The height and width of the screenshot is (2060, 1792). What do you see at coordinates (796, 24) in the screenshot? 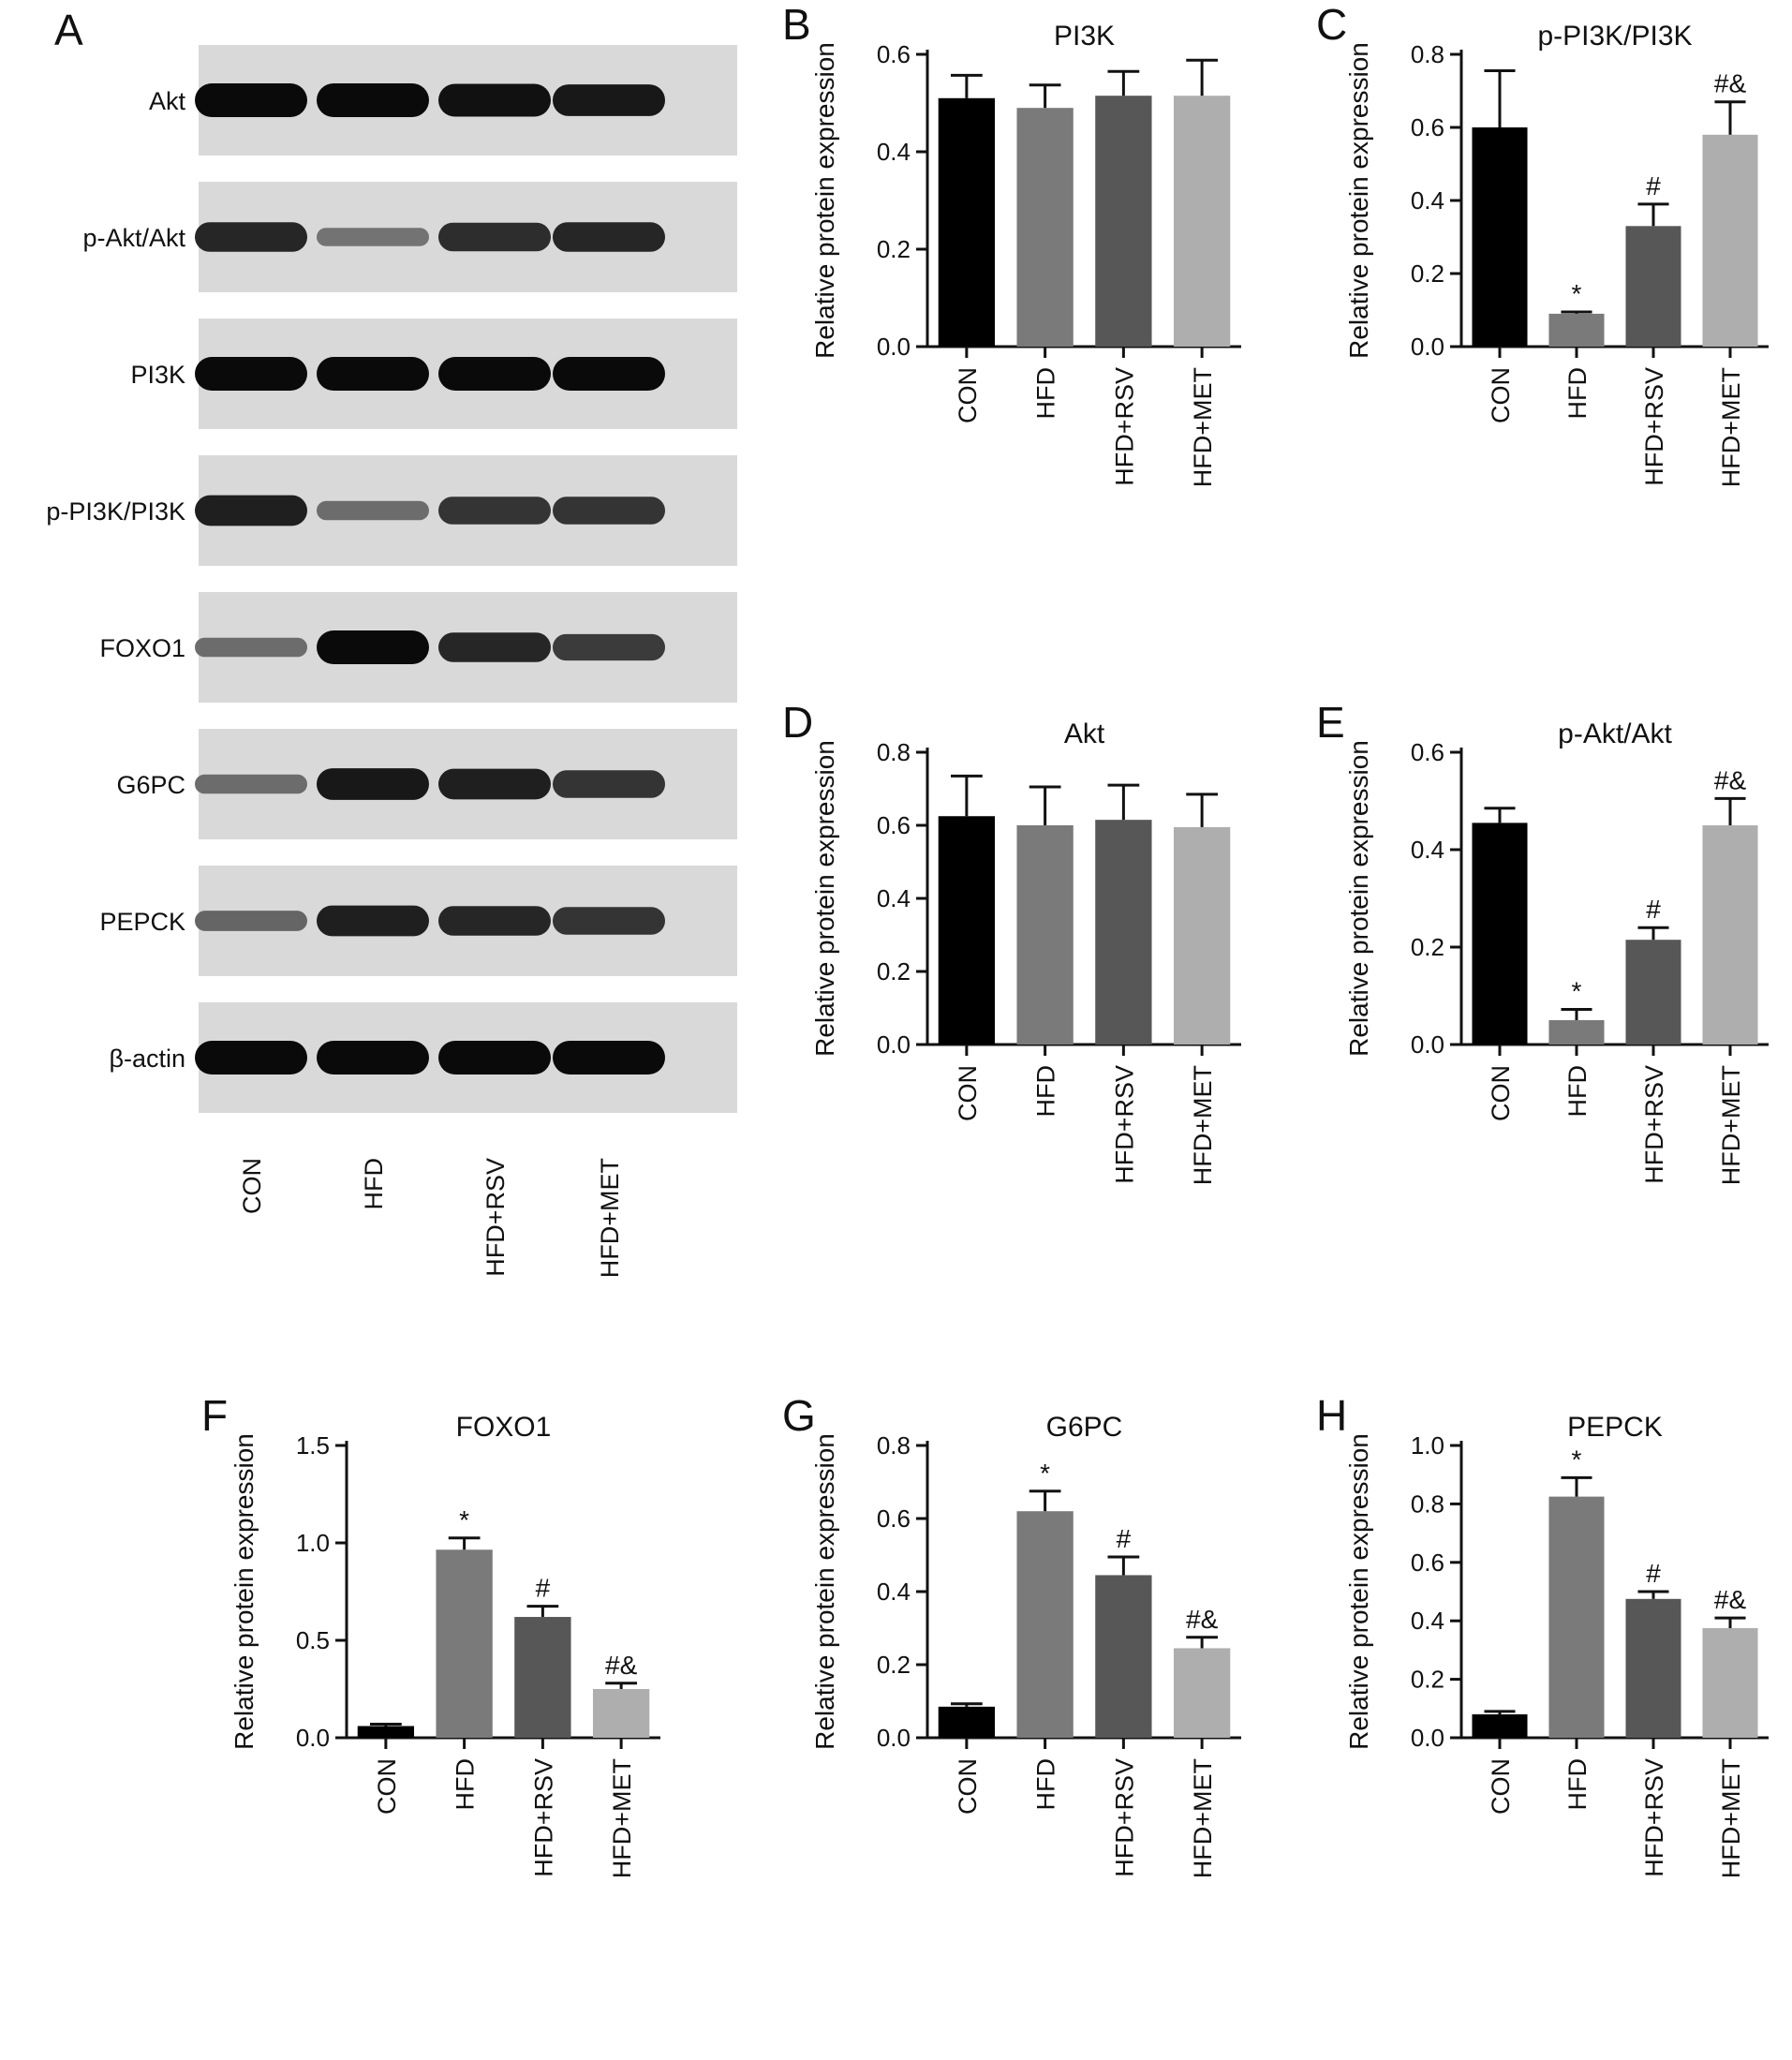
I see `panel-letter: B` at bounding box center [796, 24].